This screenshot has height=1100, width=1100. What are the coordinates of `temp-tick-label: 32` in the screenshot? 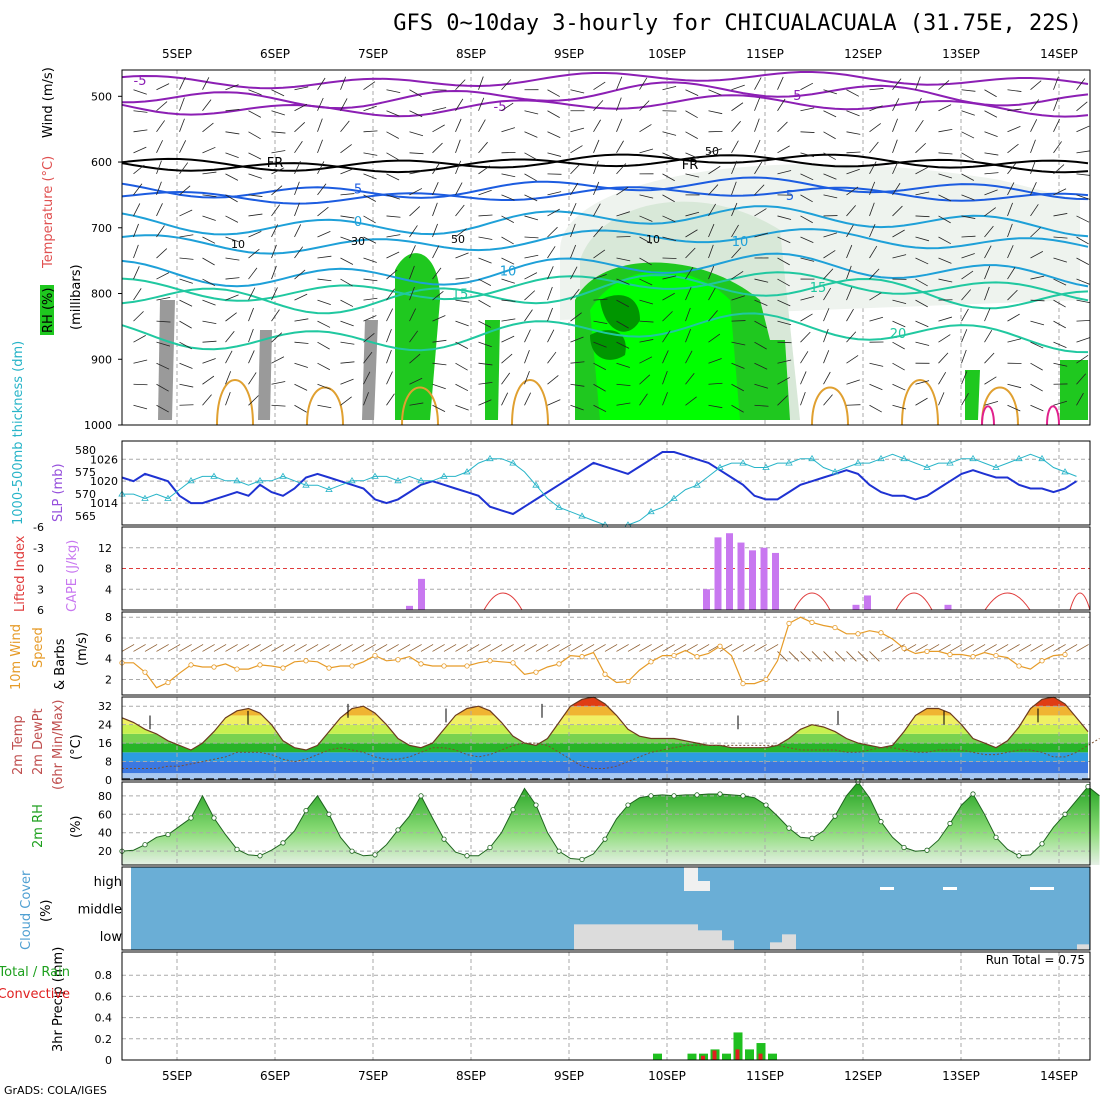 It's located at (105, 706).